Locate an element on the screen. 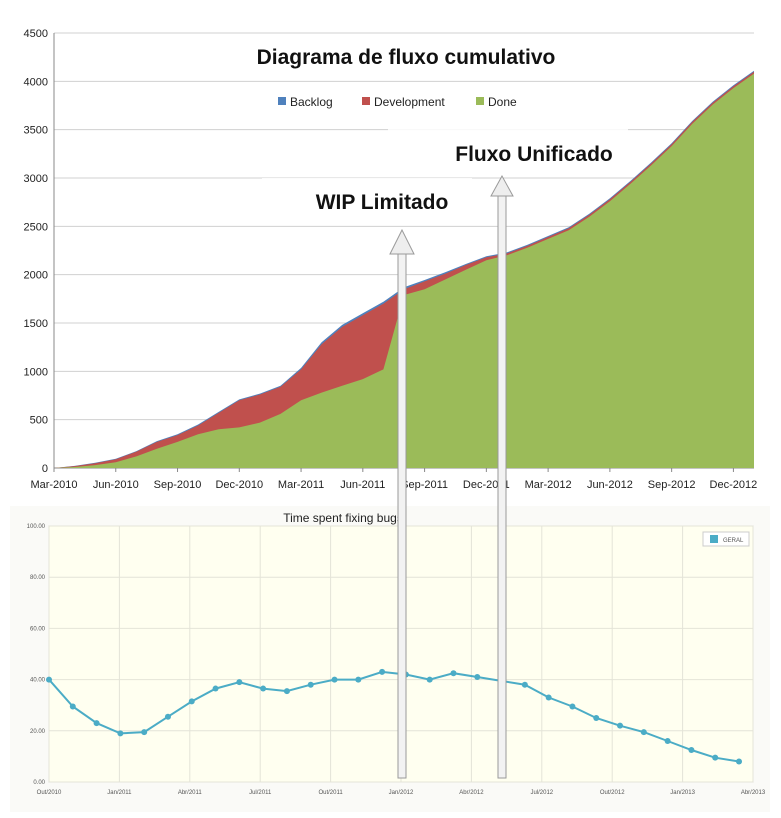 Image resolution: width=781 pixels, height=818 pixels. cfd-y-tick-label: 1000 is located at coordinates (36, 372).